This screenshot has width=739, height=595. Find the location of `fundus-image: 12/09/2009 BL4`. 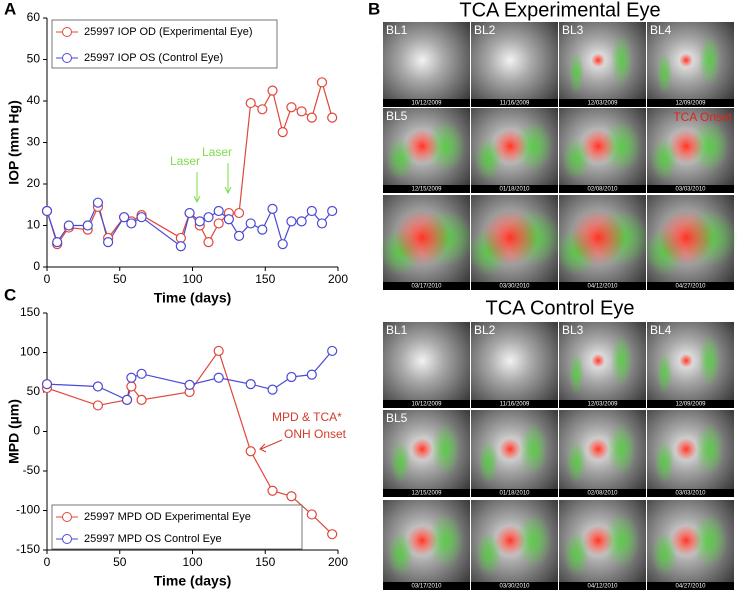

fundus-image: 12/09/2009 BL4 is located at coordinates (690, 64).